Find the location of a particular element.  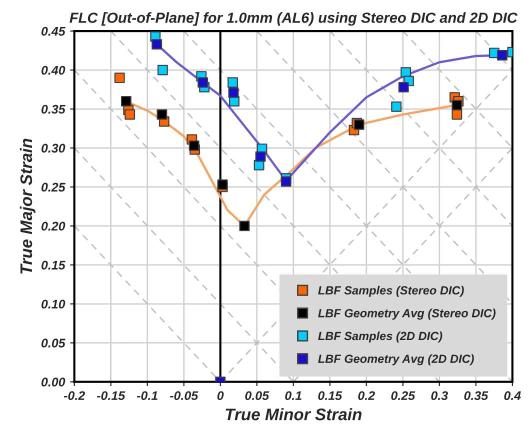

legend-label: LBF Samples (2D DIC) is located at coordinates (380, 336).